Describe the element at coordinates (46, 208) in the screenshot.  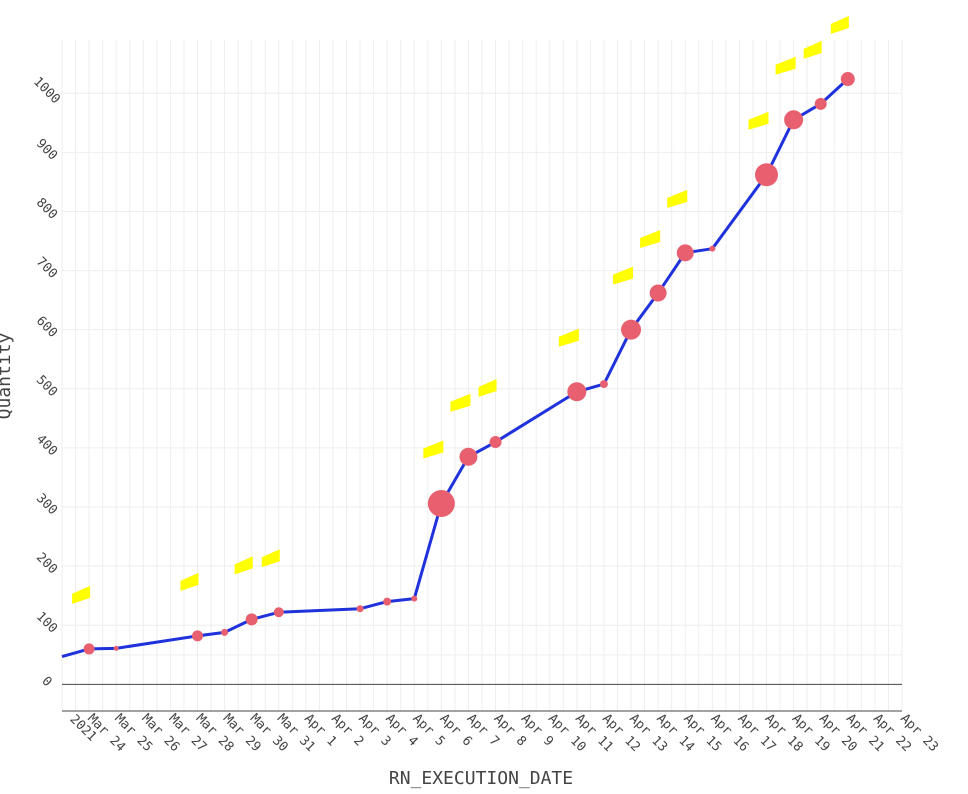
I see `y-tick-label: 800` at that location.